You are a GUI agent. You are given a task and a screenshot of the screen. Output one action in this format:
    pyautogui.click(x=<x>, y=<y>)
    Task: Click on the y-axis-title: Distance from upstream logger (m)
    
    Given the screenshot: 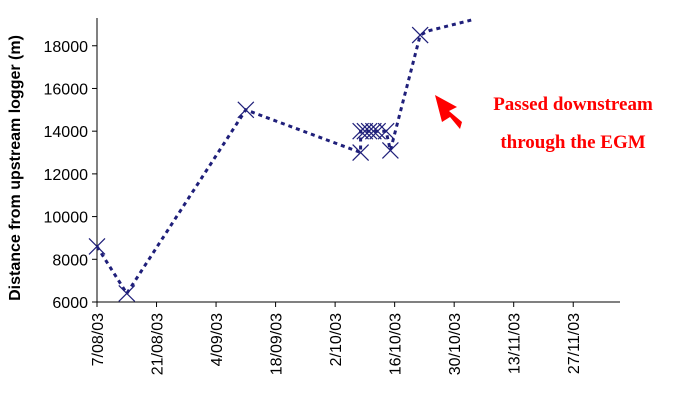 What is the action you would take?
    pyautogui.click(x=15, y=168)
    